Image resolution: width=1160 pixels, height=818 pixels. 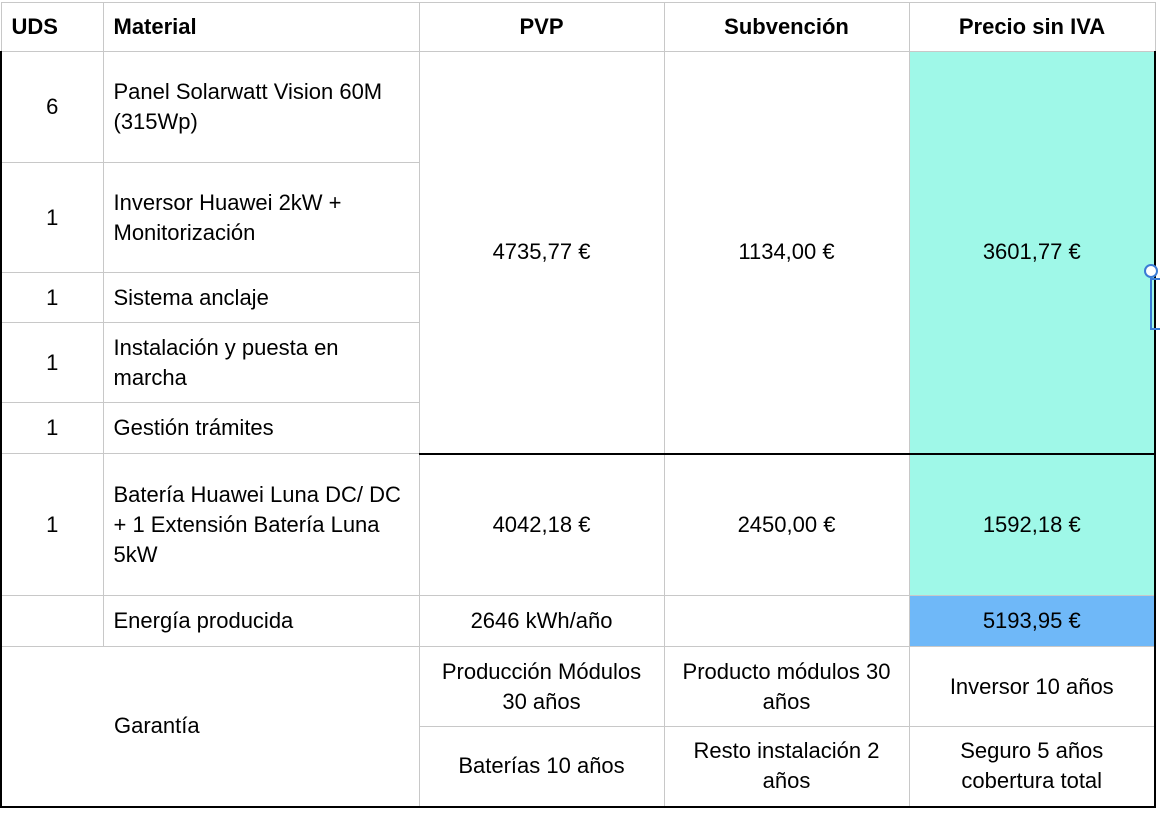 I want to click on material-cell: Panel Solarwatt Vision 60M (315Wp), so click(x=261, y=107).